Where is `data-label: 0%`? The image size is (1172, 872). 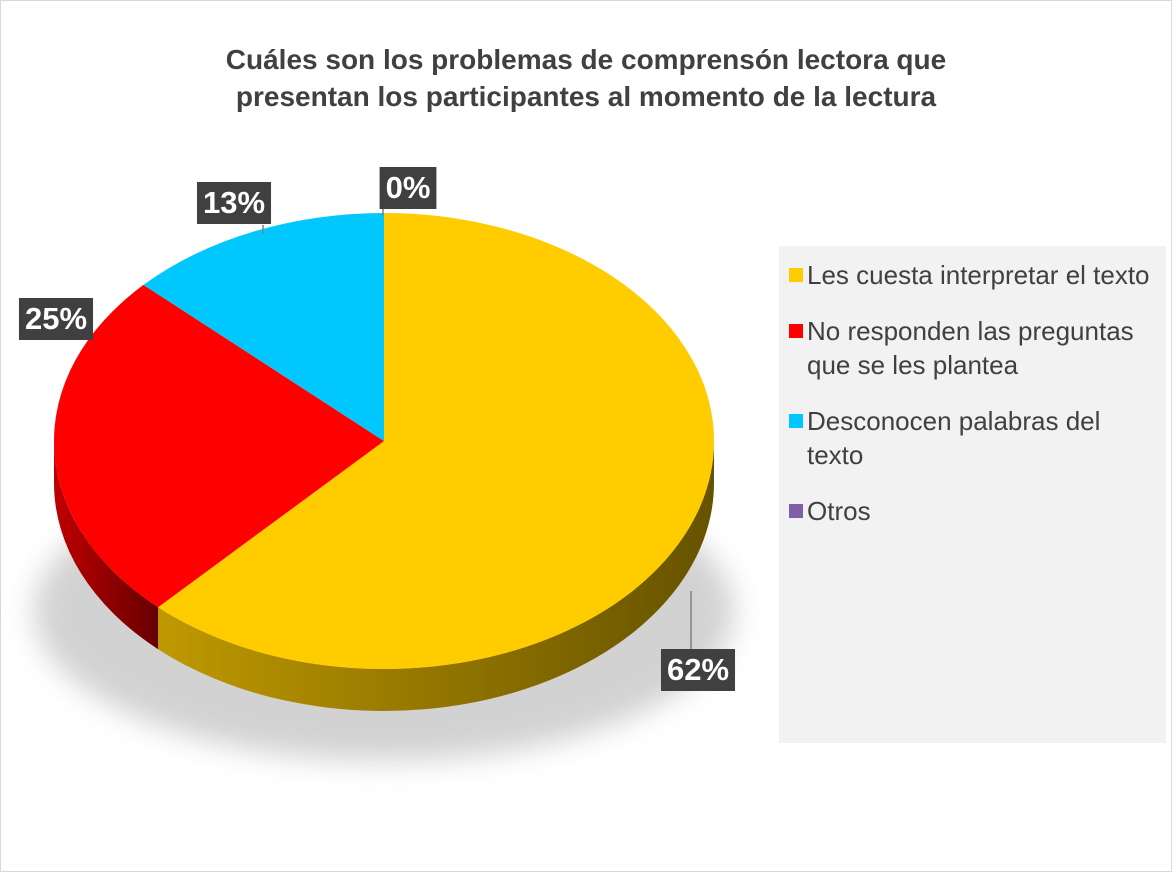
data-label: 0% is located at coordinates (408, 187).